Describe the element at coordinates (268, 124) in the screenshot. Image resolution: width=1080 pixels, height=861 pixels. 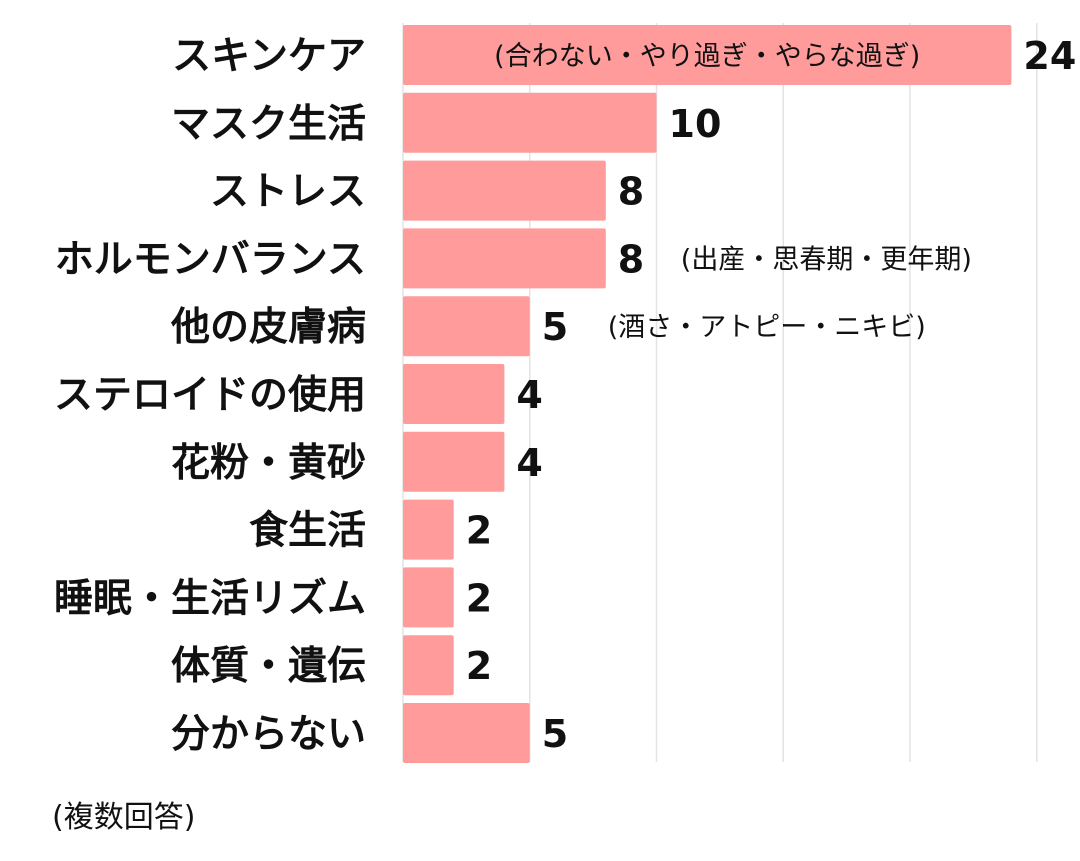
I see `category-label: マスク生活` at that location.